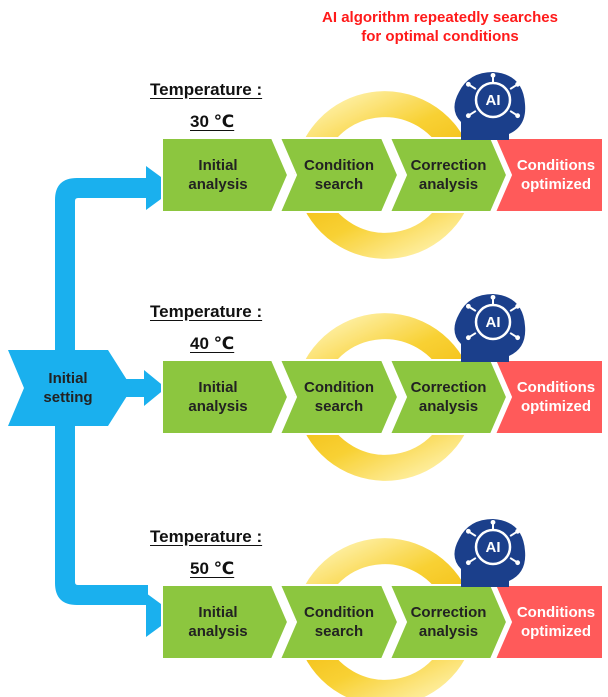  I want to click on ai-banner-line-1: AI algorithm repeatedly searches, so click(440, 17).